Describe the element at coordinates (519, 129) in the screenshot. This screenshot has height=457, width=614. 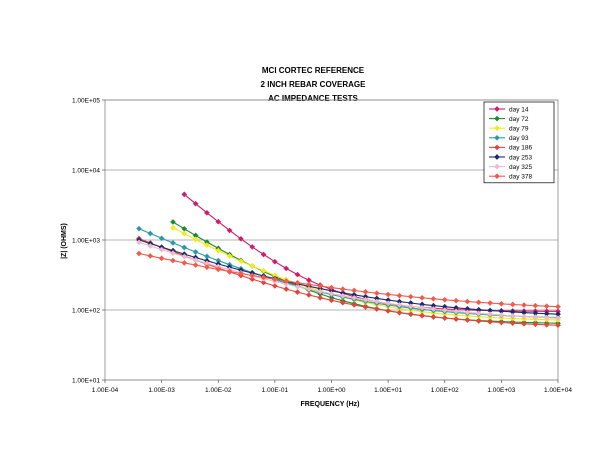
I see `legend-label: day 79` at that location.